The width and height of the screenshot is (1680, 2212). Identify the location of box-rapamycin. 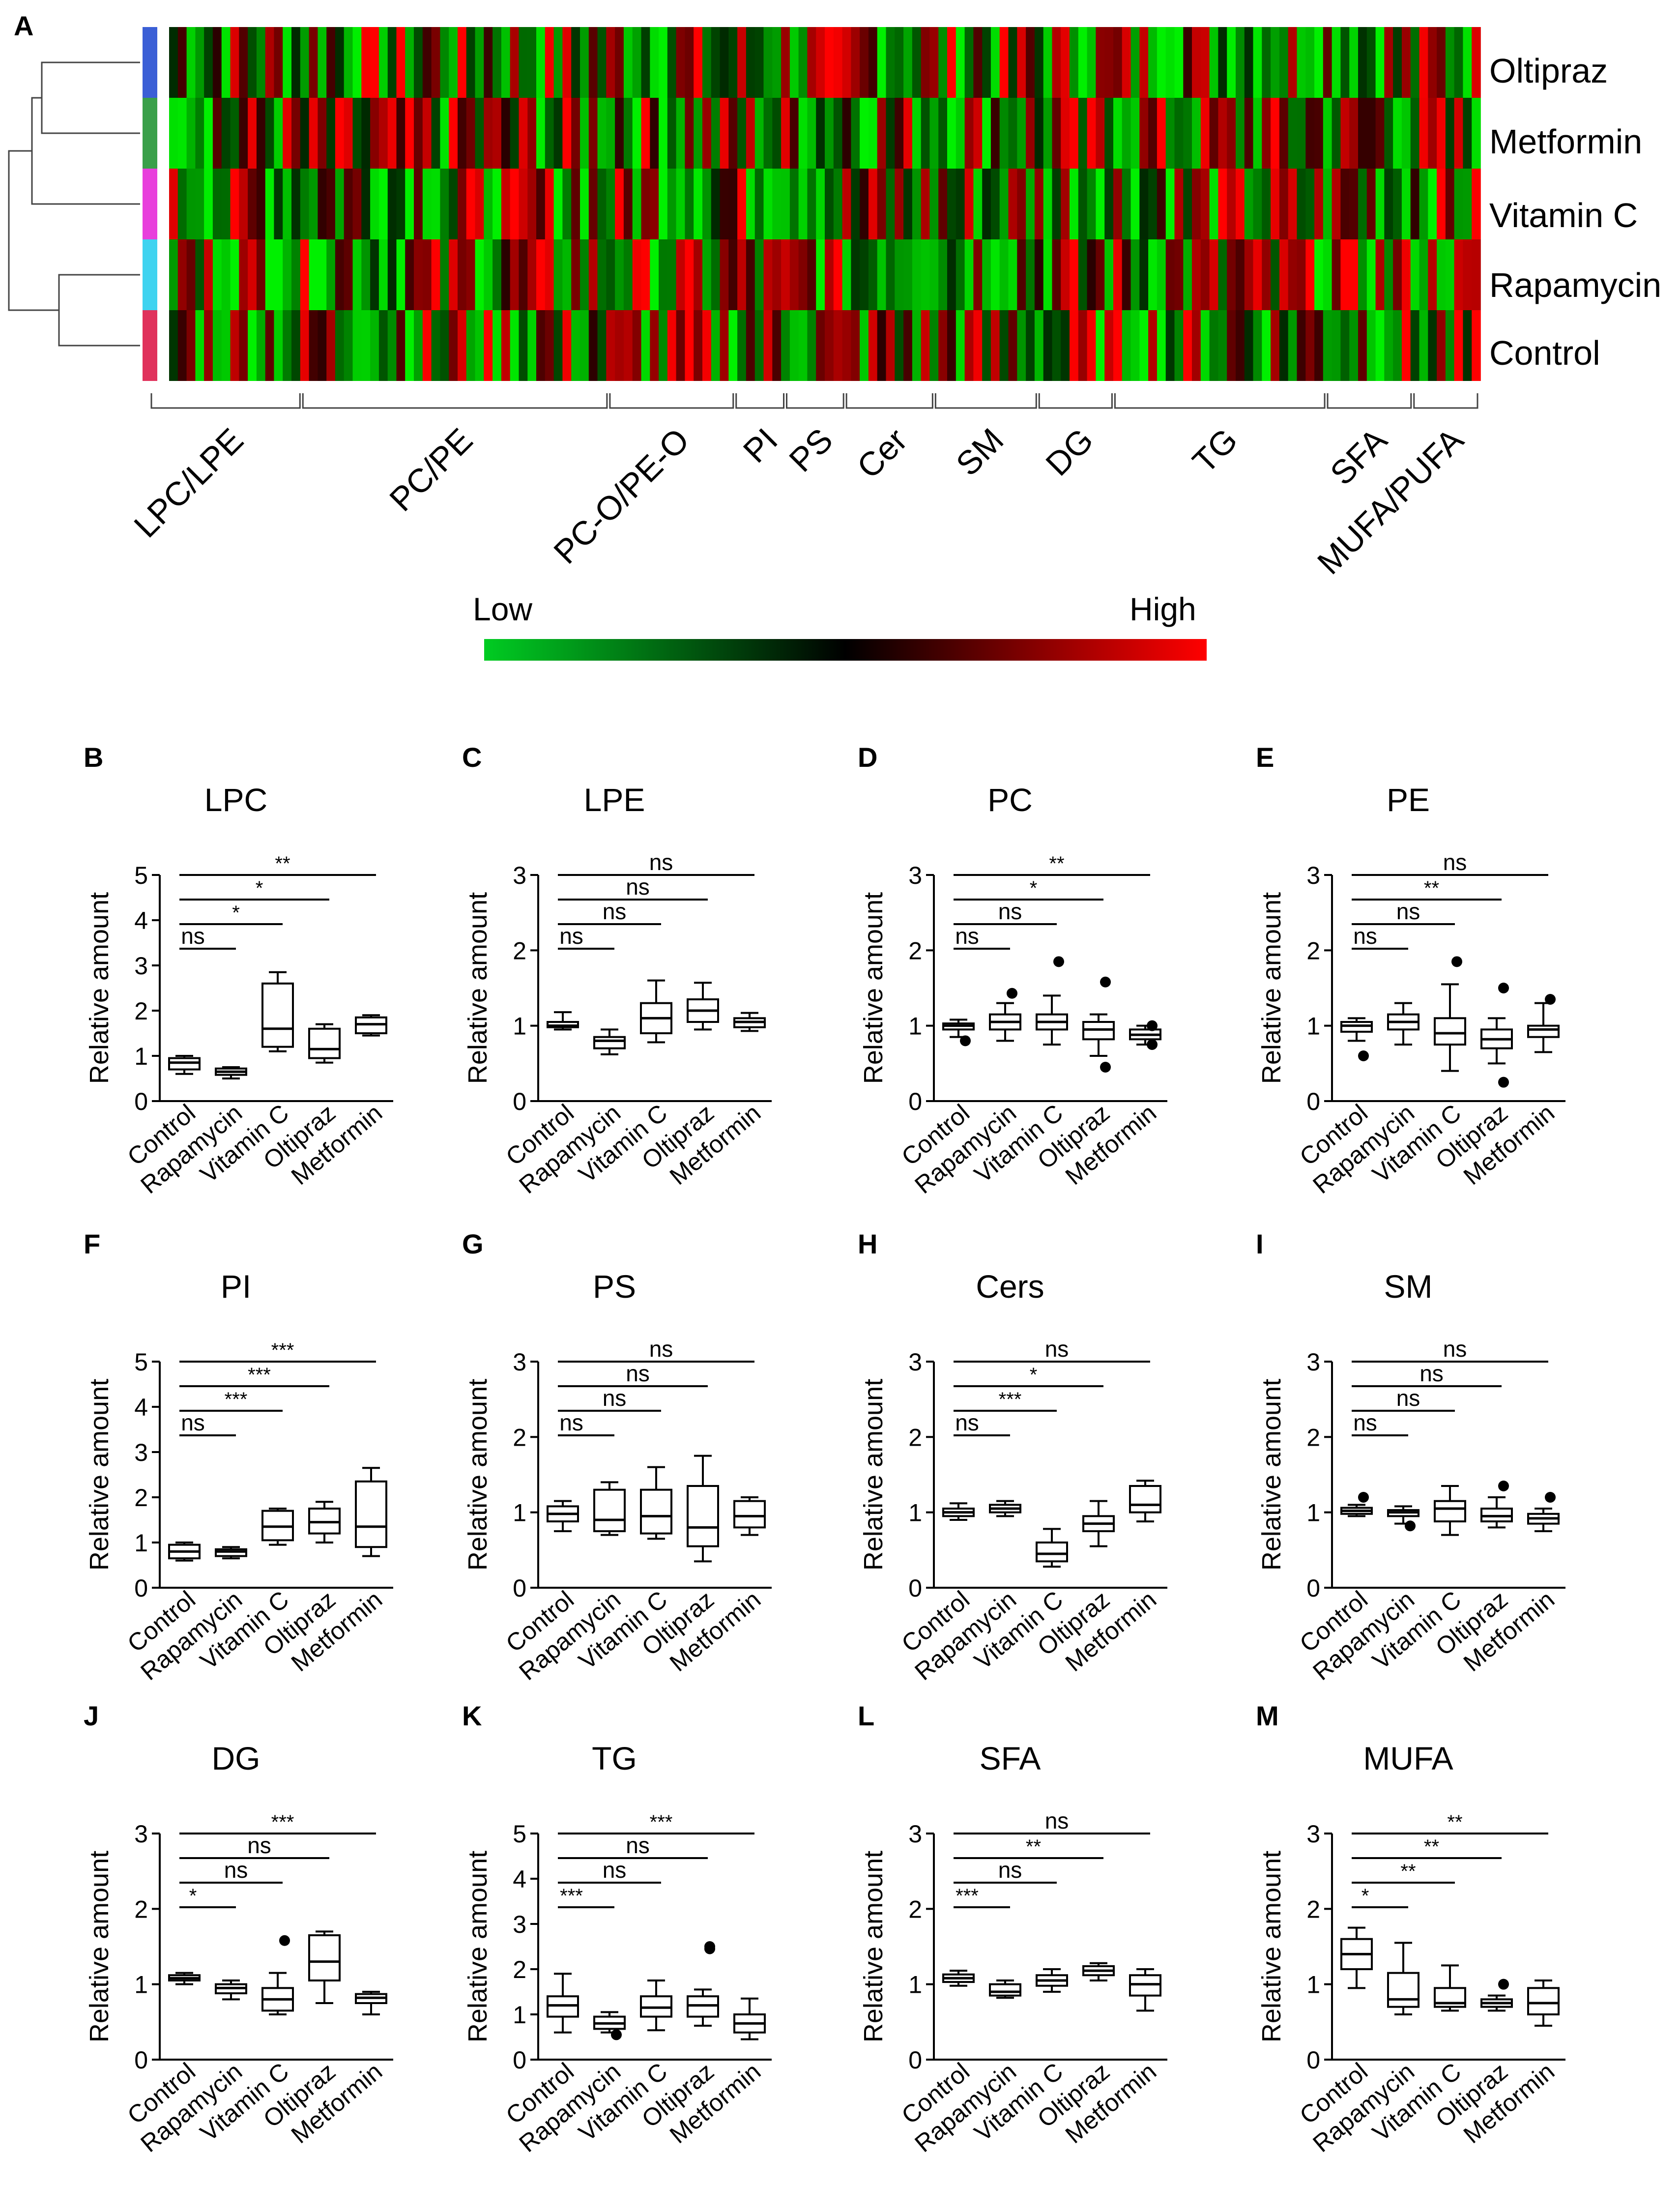
(1403, 1024).